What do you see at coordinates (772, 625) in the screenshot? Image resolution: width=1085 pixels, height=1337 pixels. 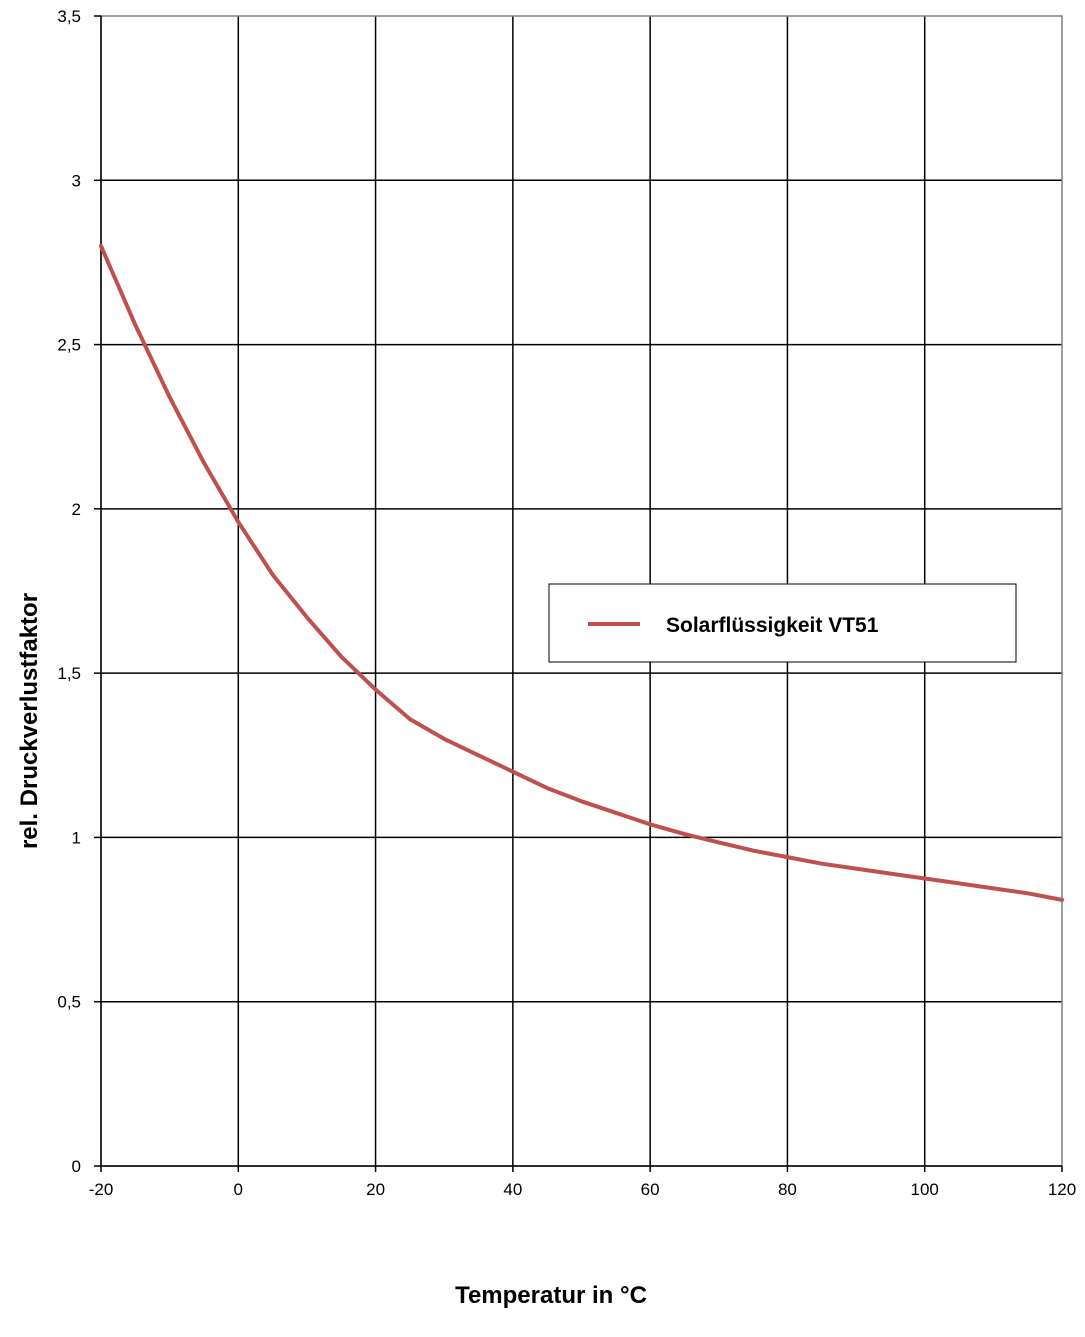 I see `legend-label: Solarflüssigkeit VT51` at bounding box center [772, 625].